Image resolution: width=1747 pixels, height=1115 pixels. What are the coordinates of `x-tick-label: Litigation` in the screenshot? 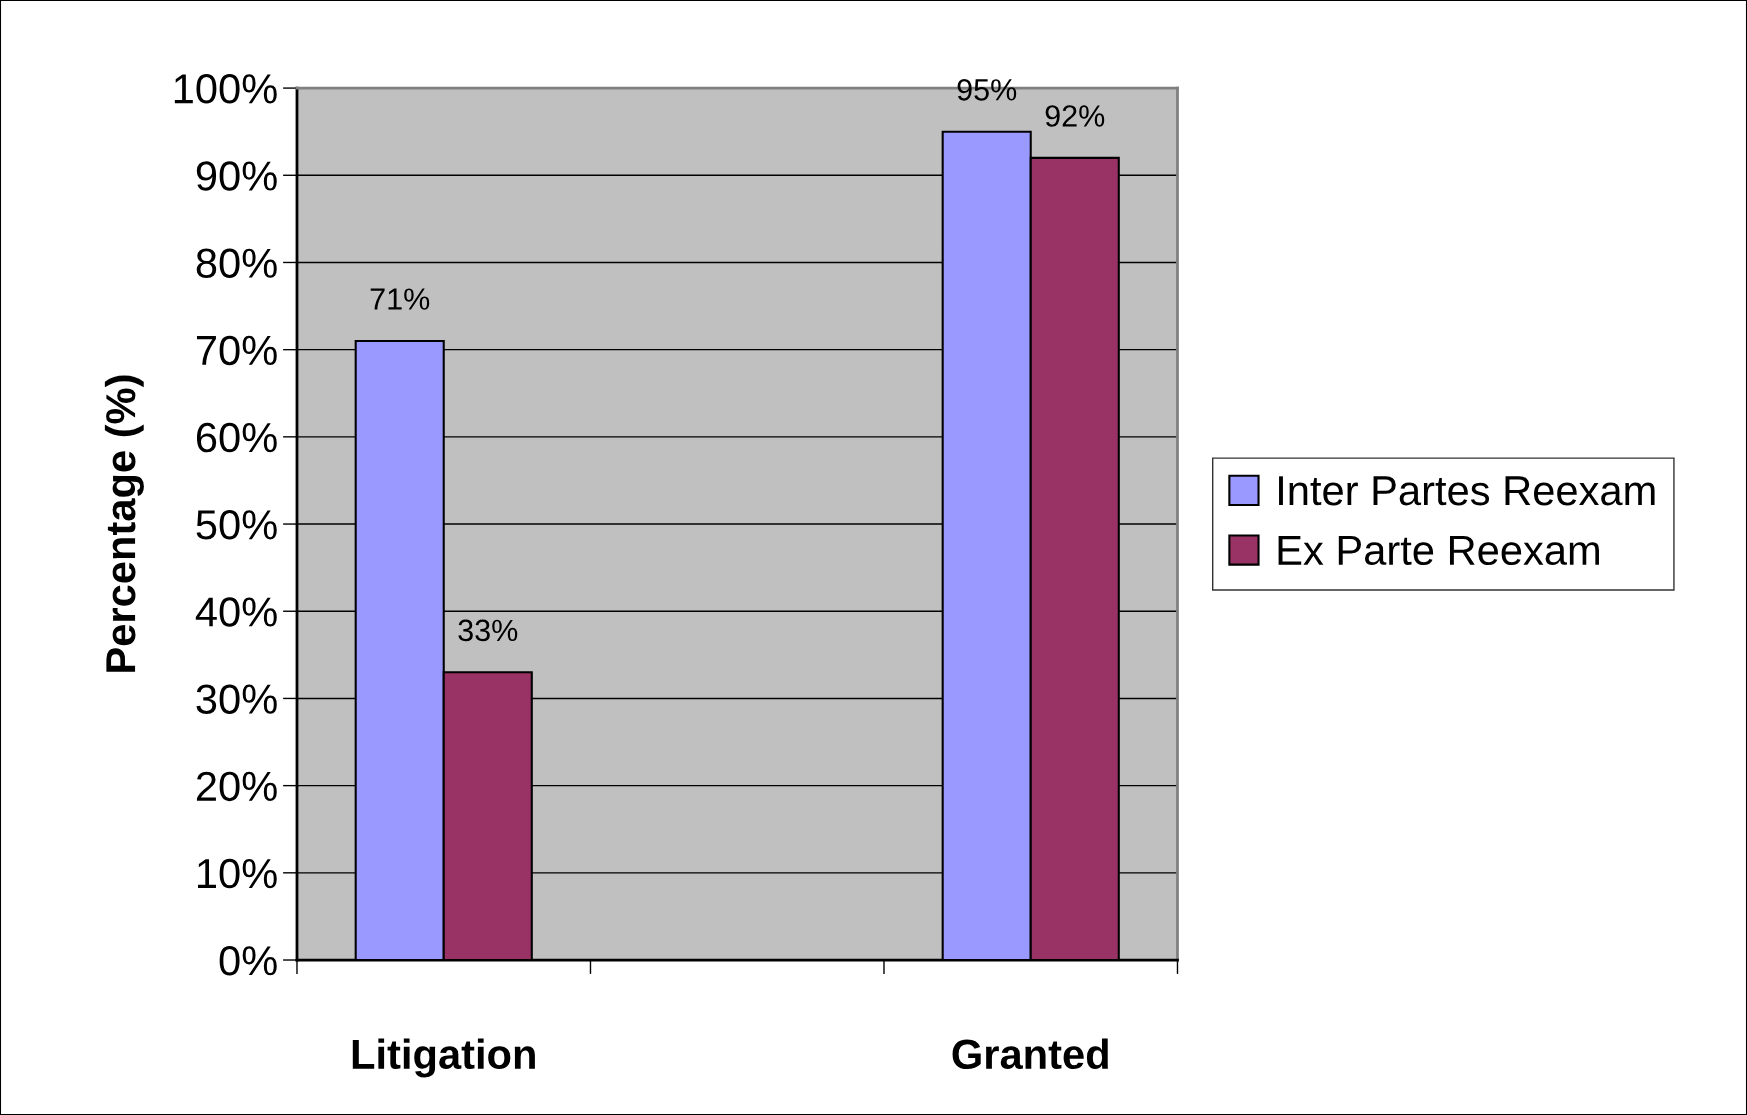 It's located at (443, 1058).